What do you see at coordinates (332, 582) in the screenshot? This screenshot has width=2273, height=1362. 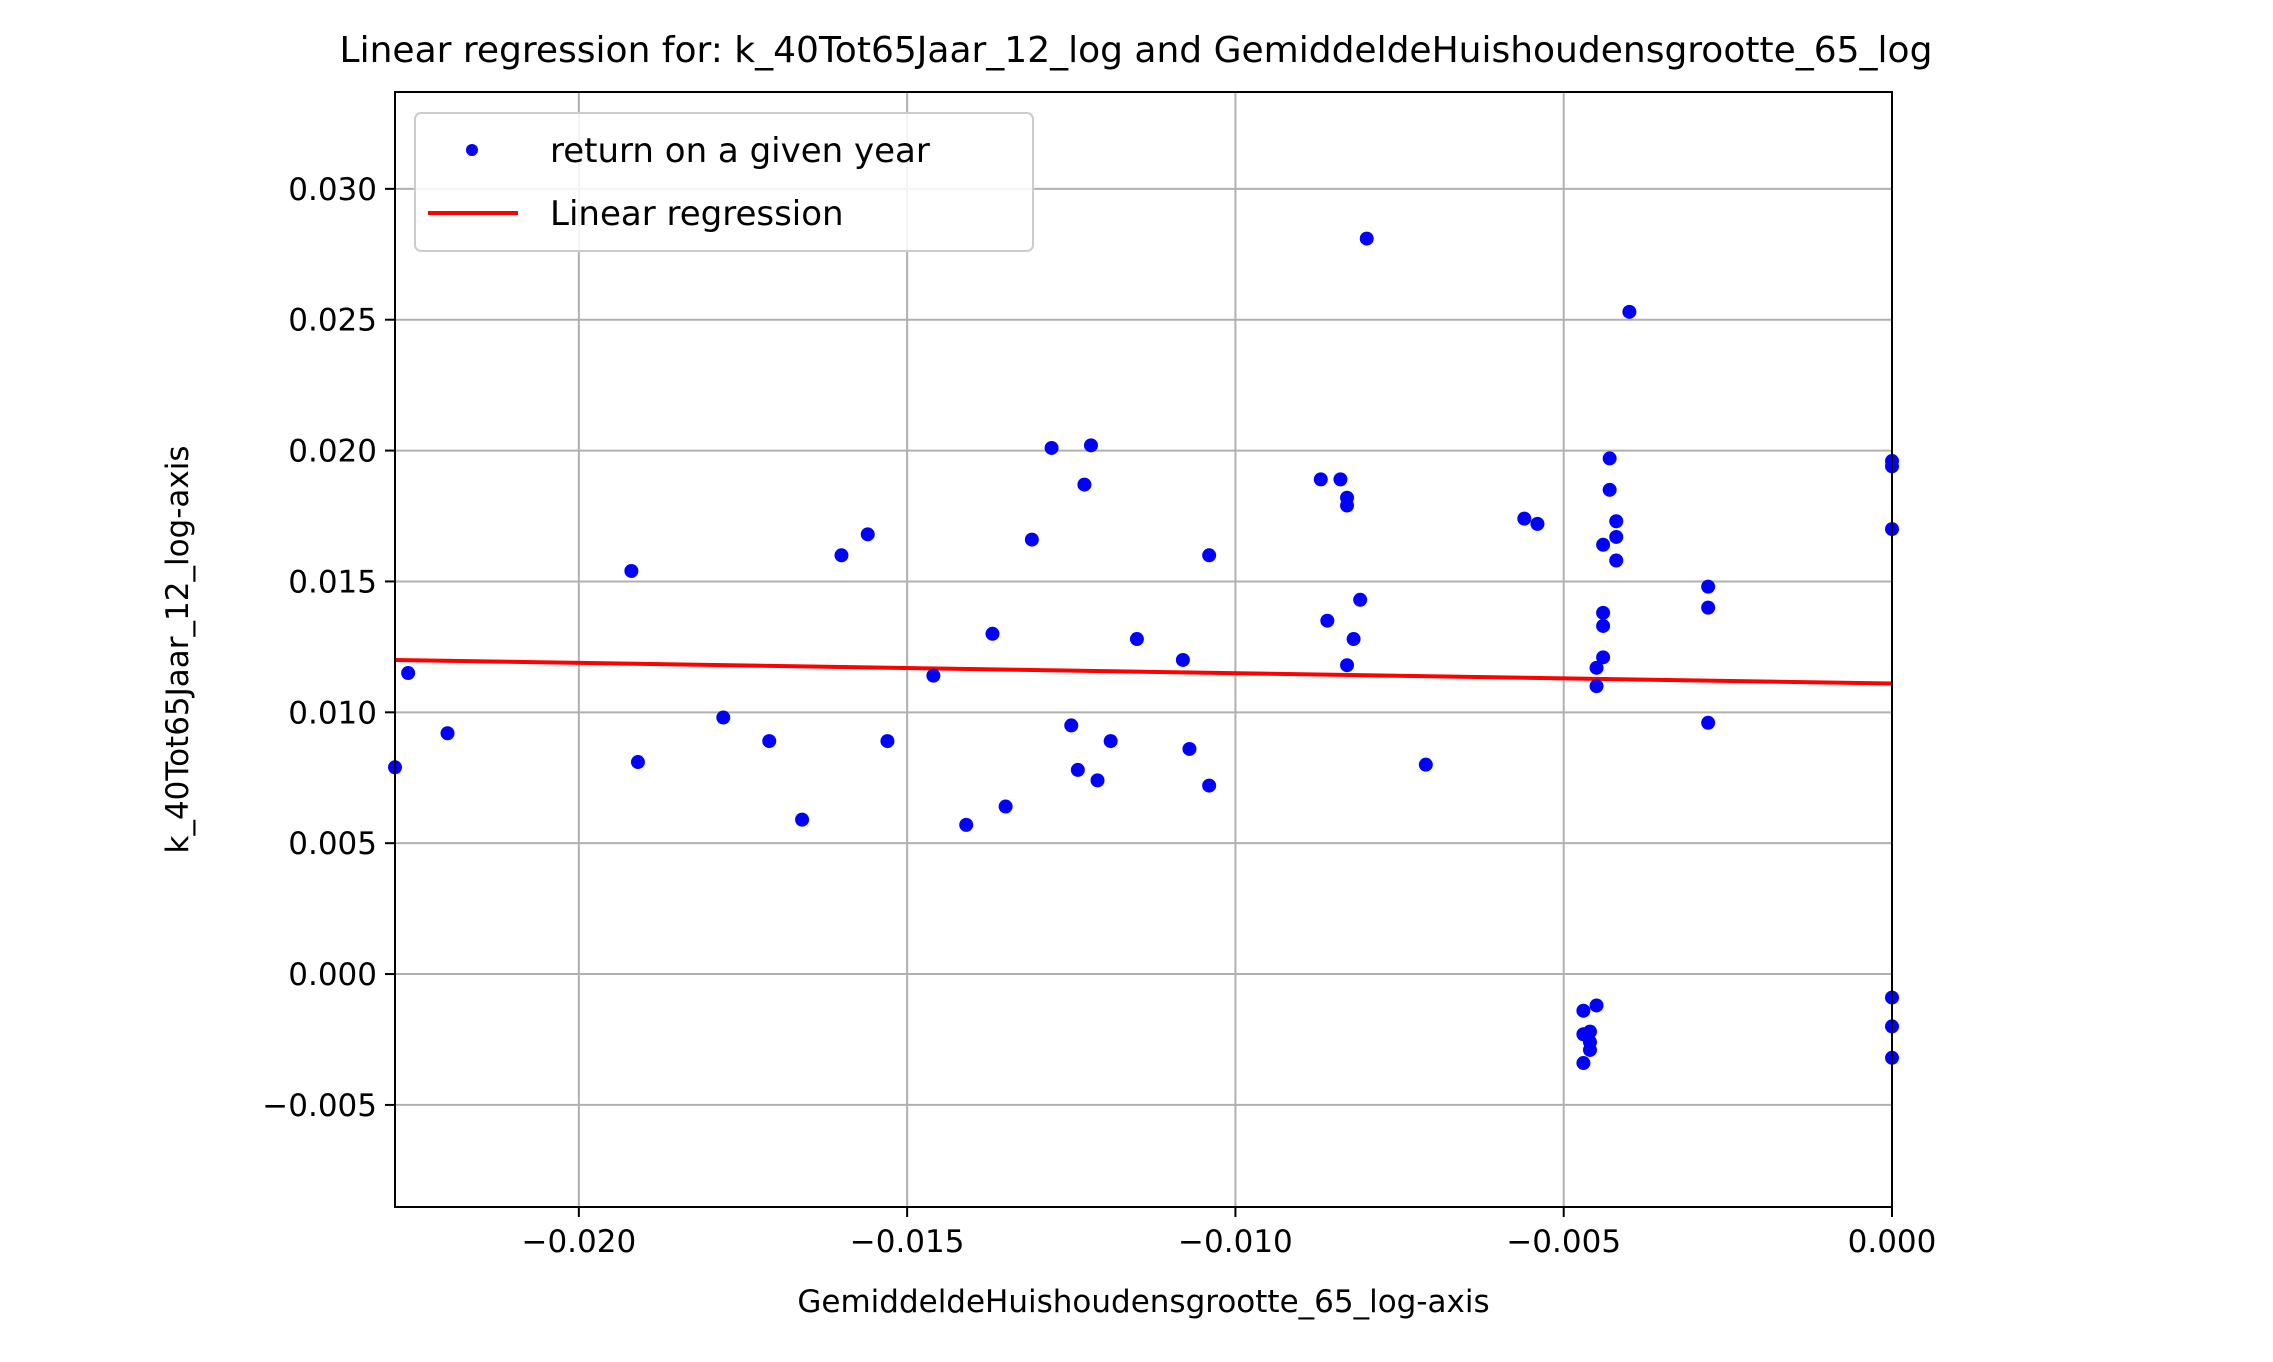 I see `y-tick-label: 0.015` at bounding box center [332, 582].